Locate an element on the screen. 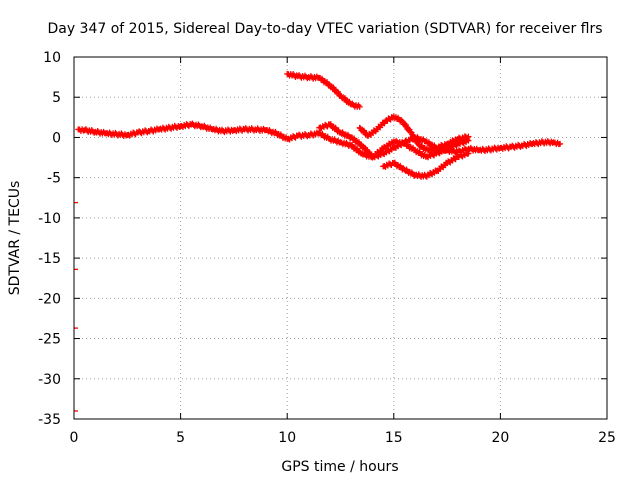 This screenshot has width=640, height=480. x-tick-label: 5 is located at coordinates (180, 438).